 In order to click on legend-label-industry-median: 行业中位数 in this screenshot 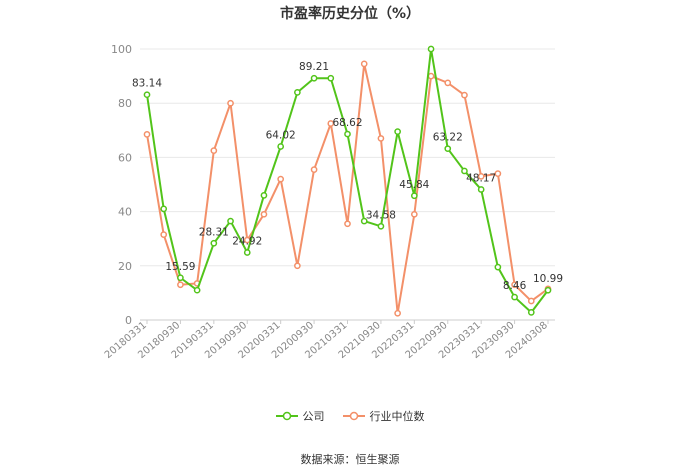, I will do `click(397, 416)`.